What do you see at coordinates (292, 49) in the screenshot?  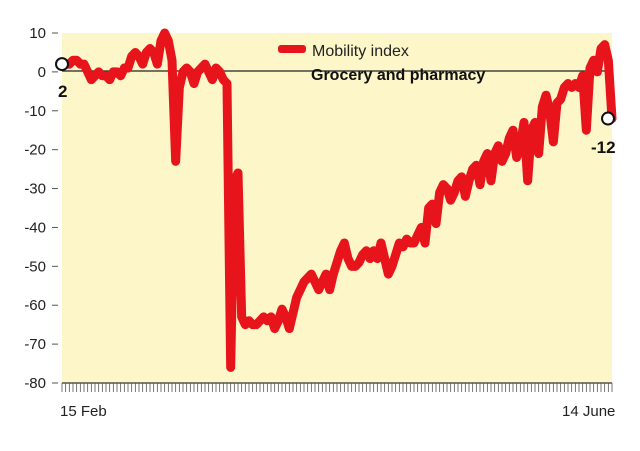 I see `legend-swatch` at bounding box center [292, 49].